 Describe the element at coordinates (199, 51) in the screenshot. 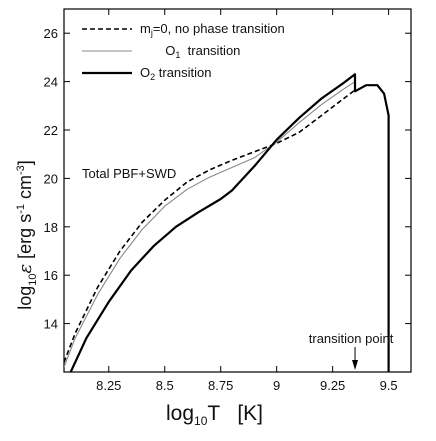

I see `legend-label-o1: O1 transition` at that location.